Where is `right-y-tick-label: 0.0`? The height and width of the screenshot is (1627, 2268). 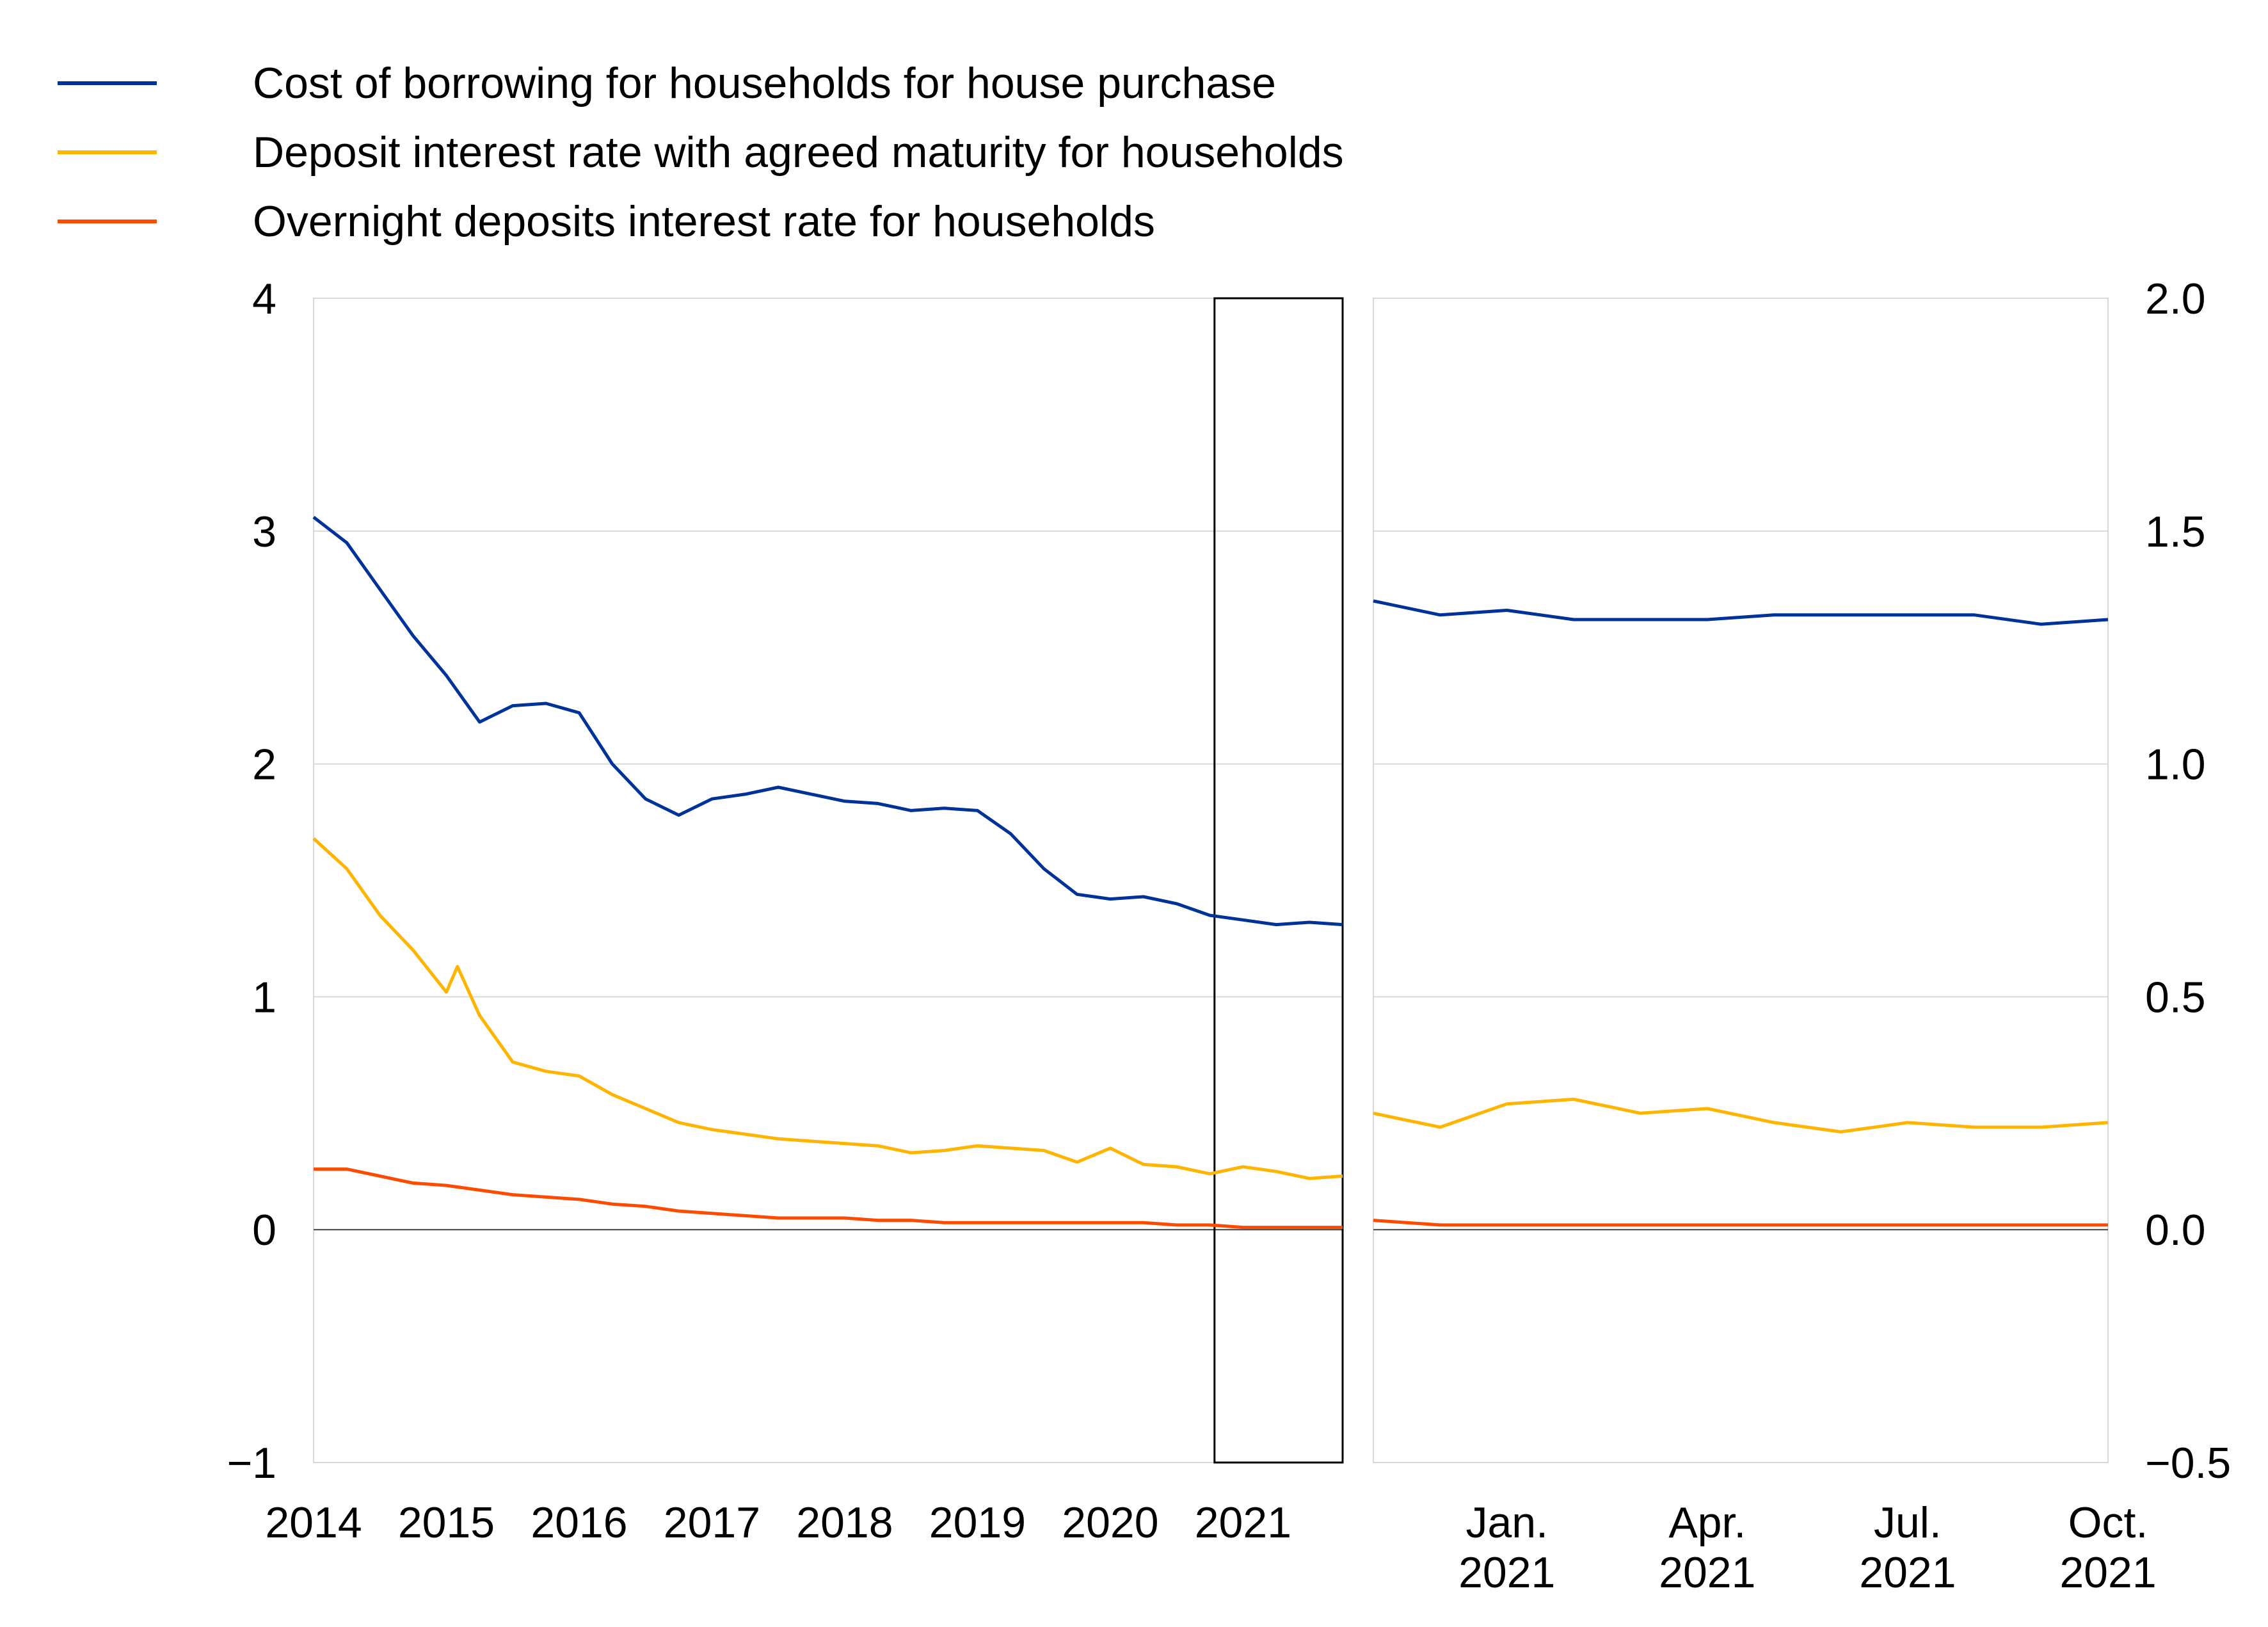
right-y-tick-label: 0.0 is located at coordinates (2175, 1230).